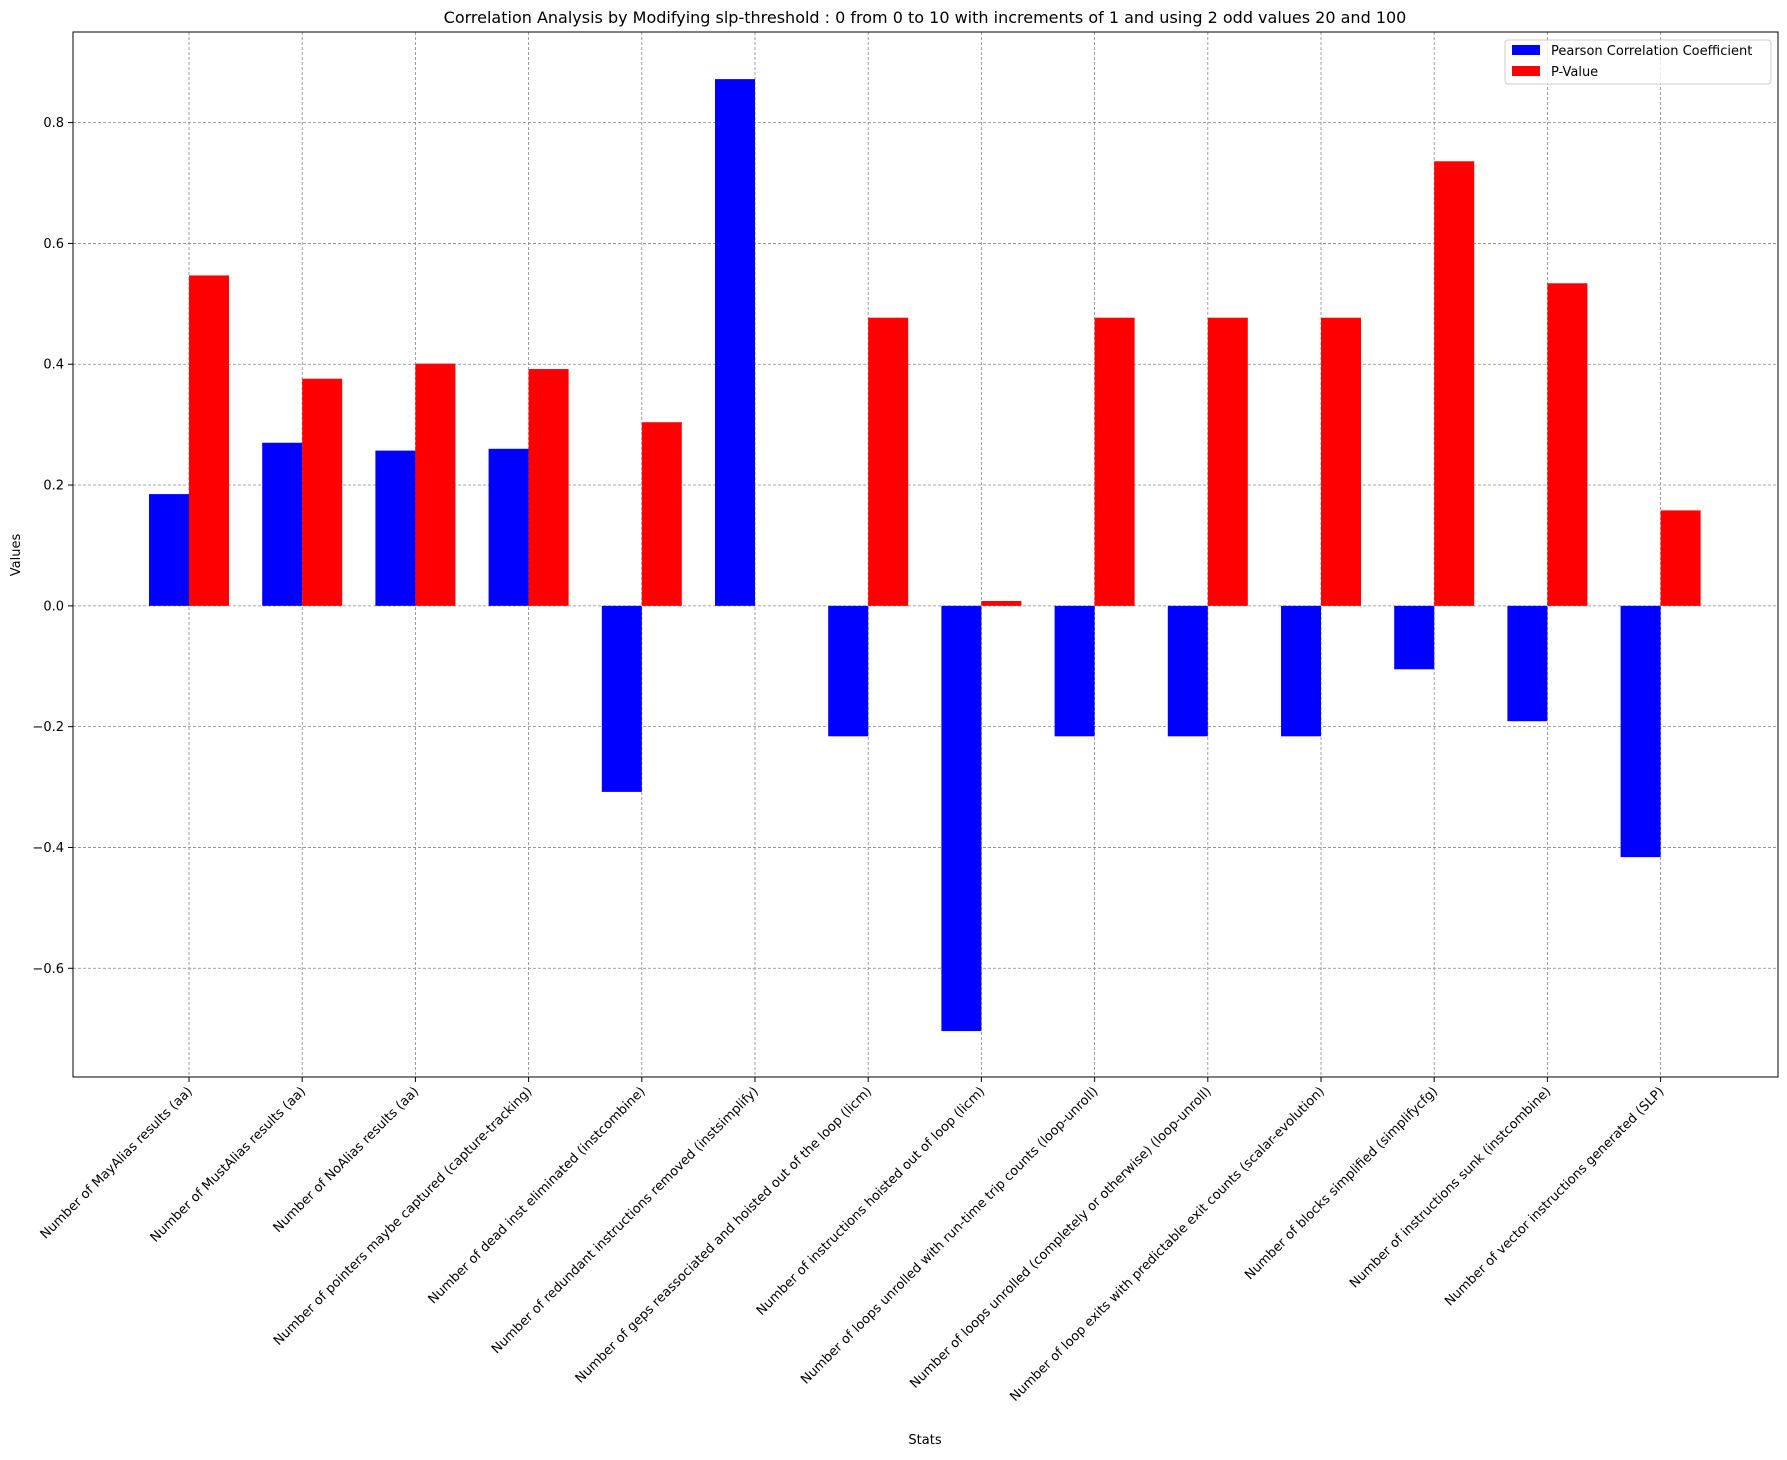 The height and width of the screenshot is (1460, 1787). I want to click on legend-swatch-pearson, so click(1526, 50).